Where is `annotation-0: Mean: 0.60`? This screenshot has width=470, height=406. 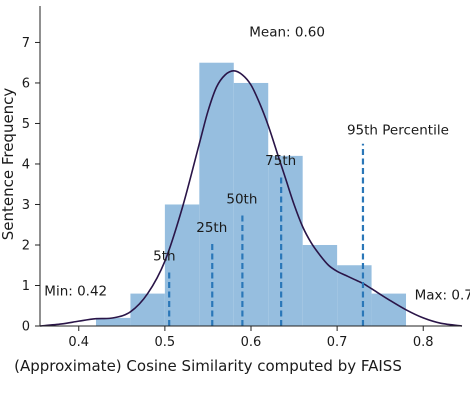
annotation-0: Mean: 0.60 is located at coordinates (287, 32).